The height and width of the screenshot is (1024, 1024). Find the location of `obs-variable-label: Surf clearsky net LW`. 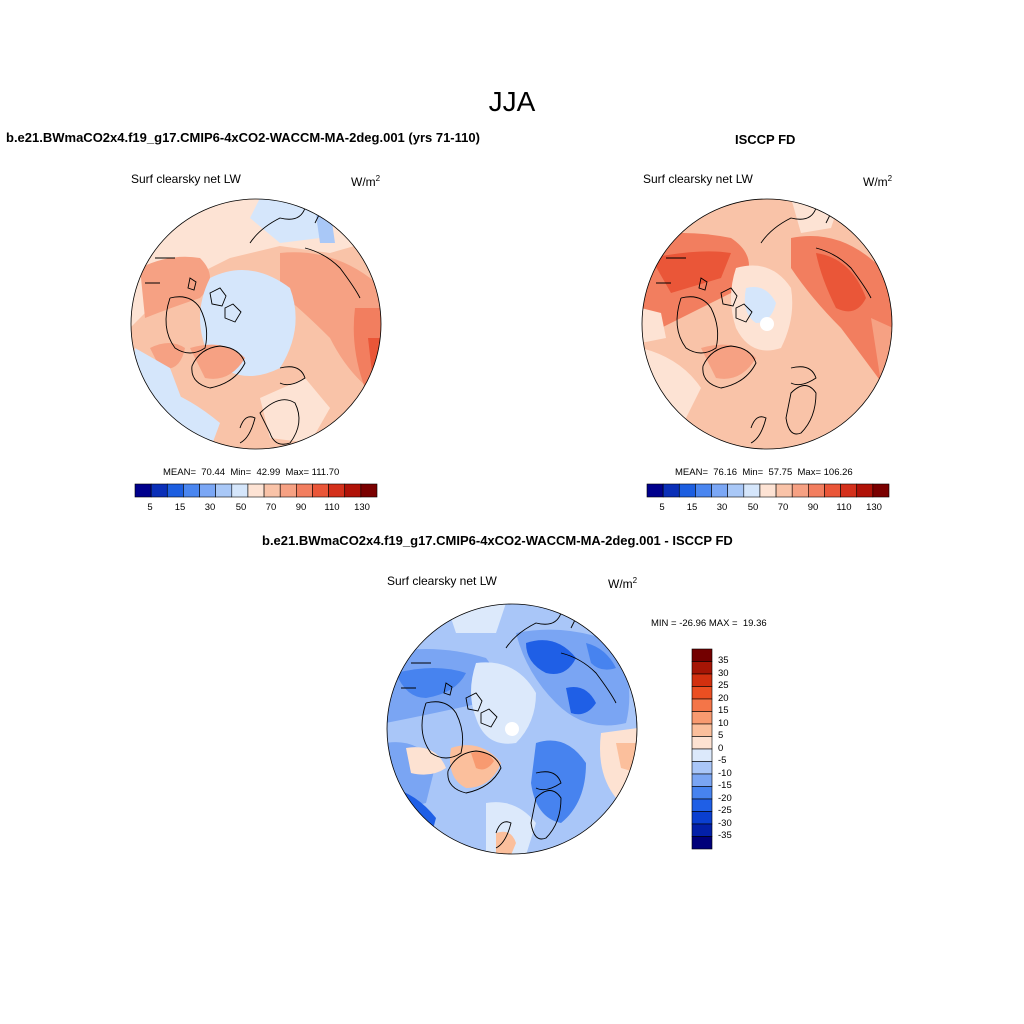

obs-variable-label: Surf clearsky net LW is located at coordinates (698, 179).